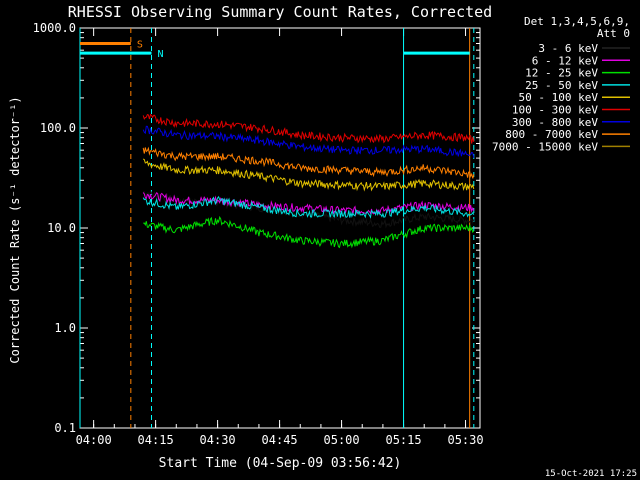 This screenshot has width=640, height=480. What do you see at coordinates (559, 97) in the screenshot?
I see `legend-label: 50 - 100 keV` at bounding box center [559, 97].